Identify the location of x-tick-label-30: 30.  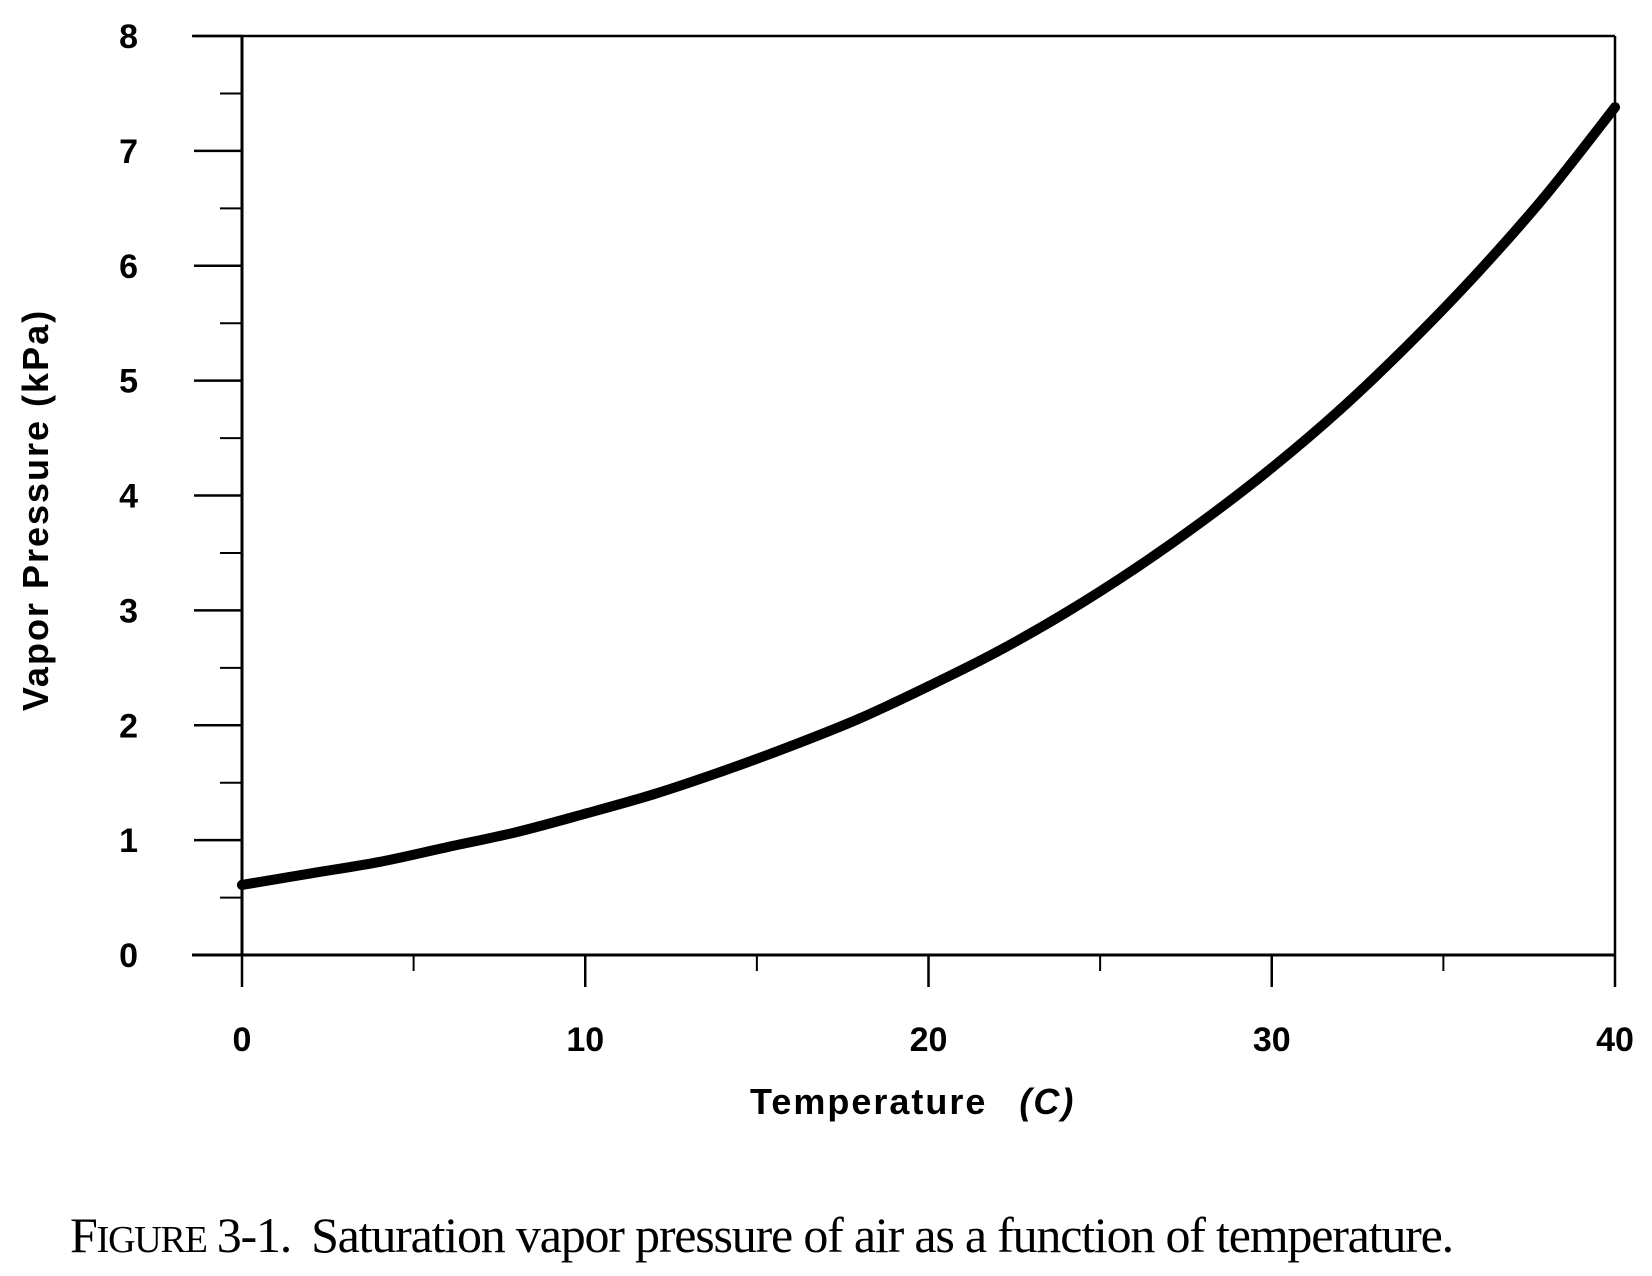
(1272, 1040).